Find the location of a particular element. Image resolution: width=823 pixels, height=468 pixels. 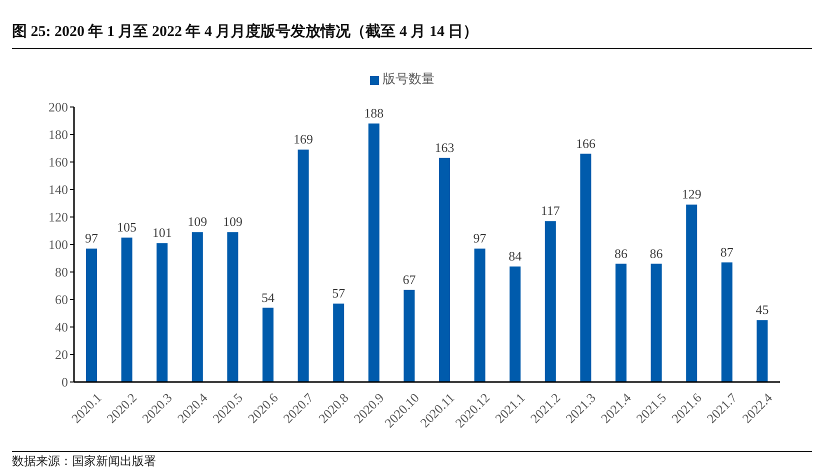

data-label: 84 is located at coordinates (515, 256).